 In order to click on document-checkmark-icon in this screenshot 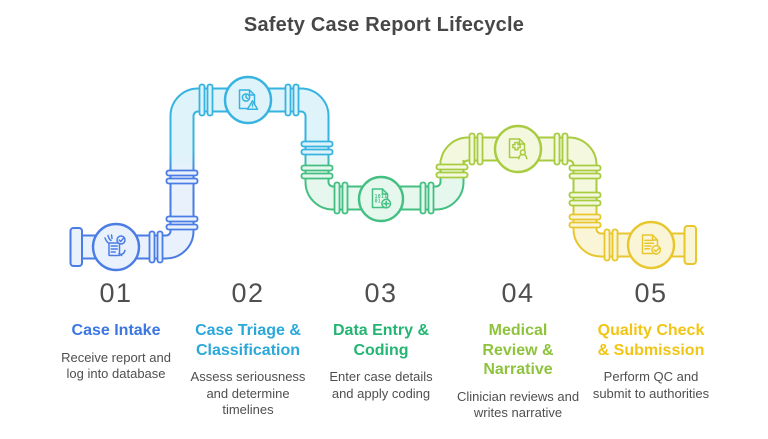, I will do `click(651, 244)`.